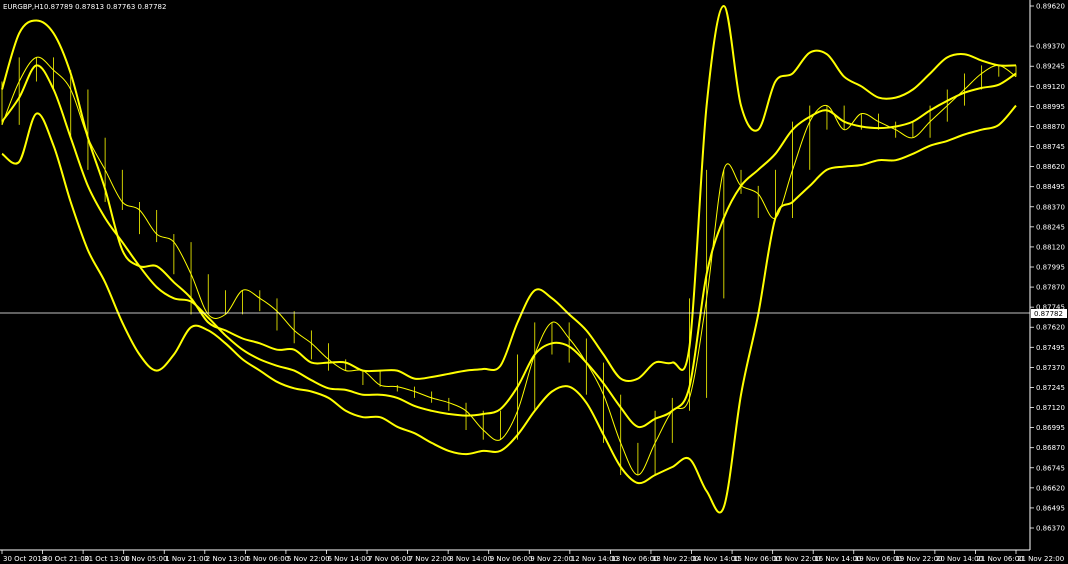 The width and height of the screenshot is (1068, 564). I want to click on y-tick-label: 0.87370, so click(1050, 368).